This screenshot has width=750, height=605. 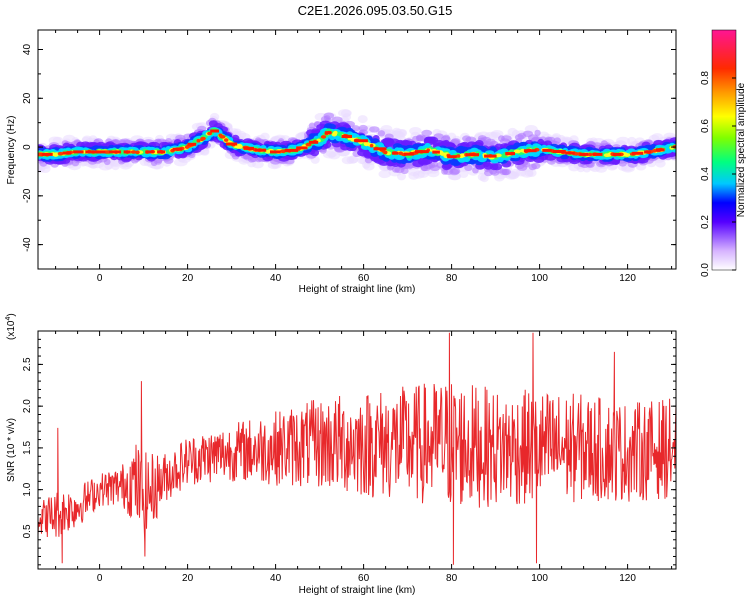 What do you see at coordinates (27, 406) in the screenshot?
I see `snr-y-tick-label: 2.0` at bounding box center [27, 406].